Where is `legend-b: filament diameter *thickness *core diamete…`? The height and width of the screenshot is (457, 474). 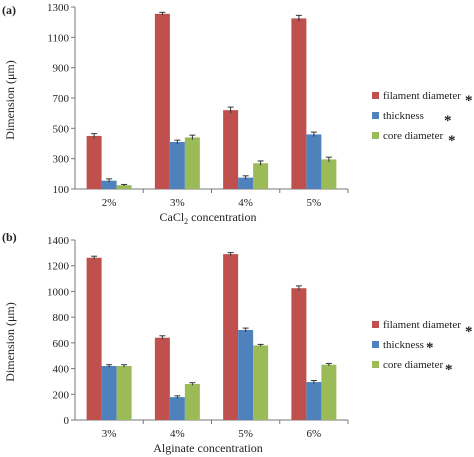 legend-b: filament diameter *thickness *core diamete… is located at coordinates (422, 348).